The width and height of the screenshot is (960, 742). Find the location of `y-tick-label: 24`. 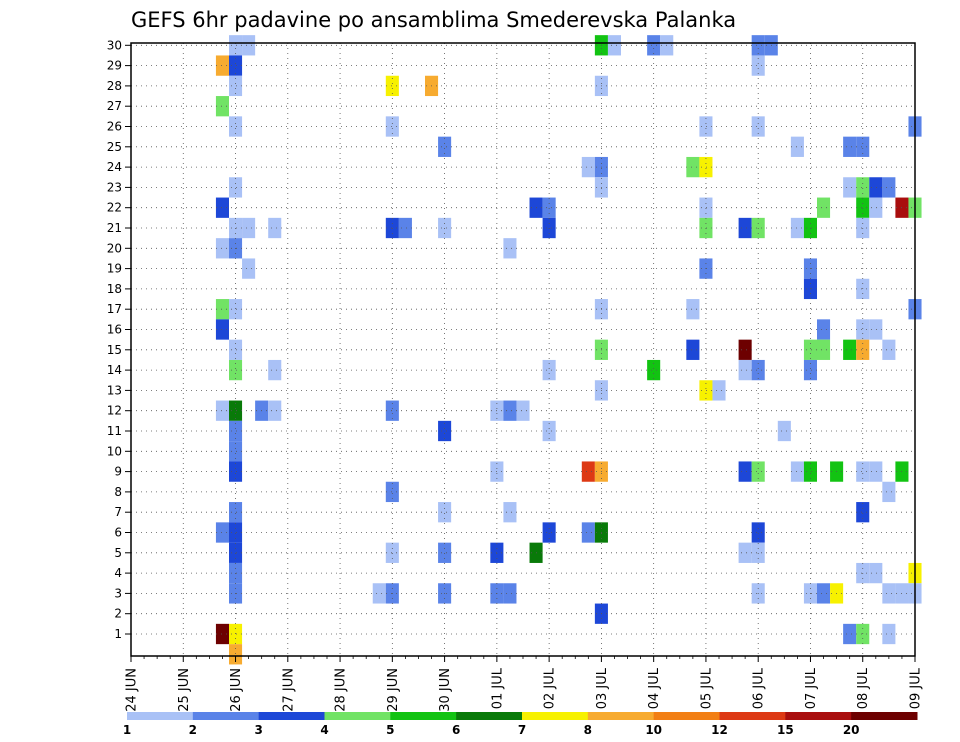

y-tick-label: 24 is located at coordinates (114, 167).